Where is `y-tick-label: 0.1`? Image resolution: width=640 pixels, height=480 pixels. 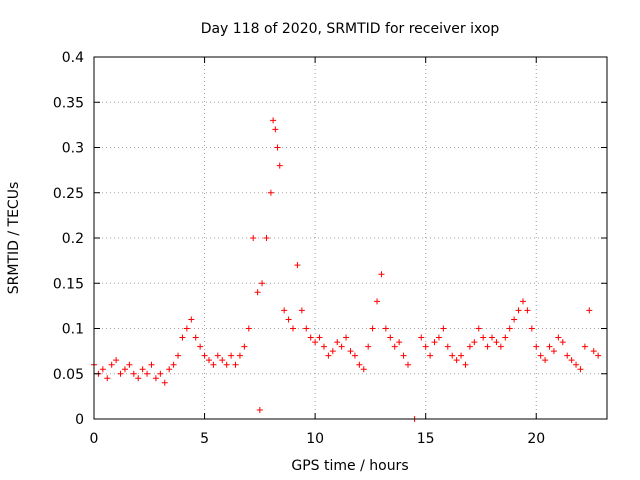 y-tick-label: 0.1 is located at coordinates (73, 330).